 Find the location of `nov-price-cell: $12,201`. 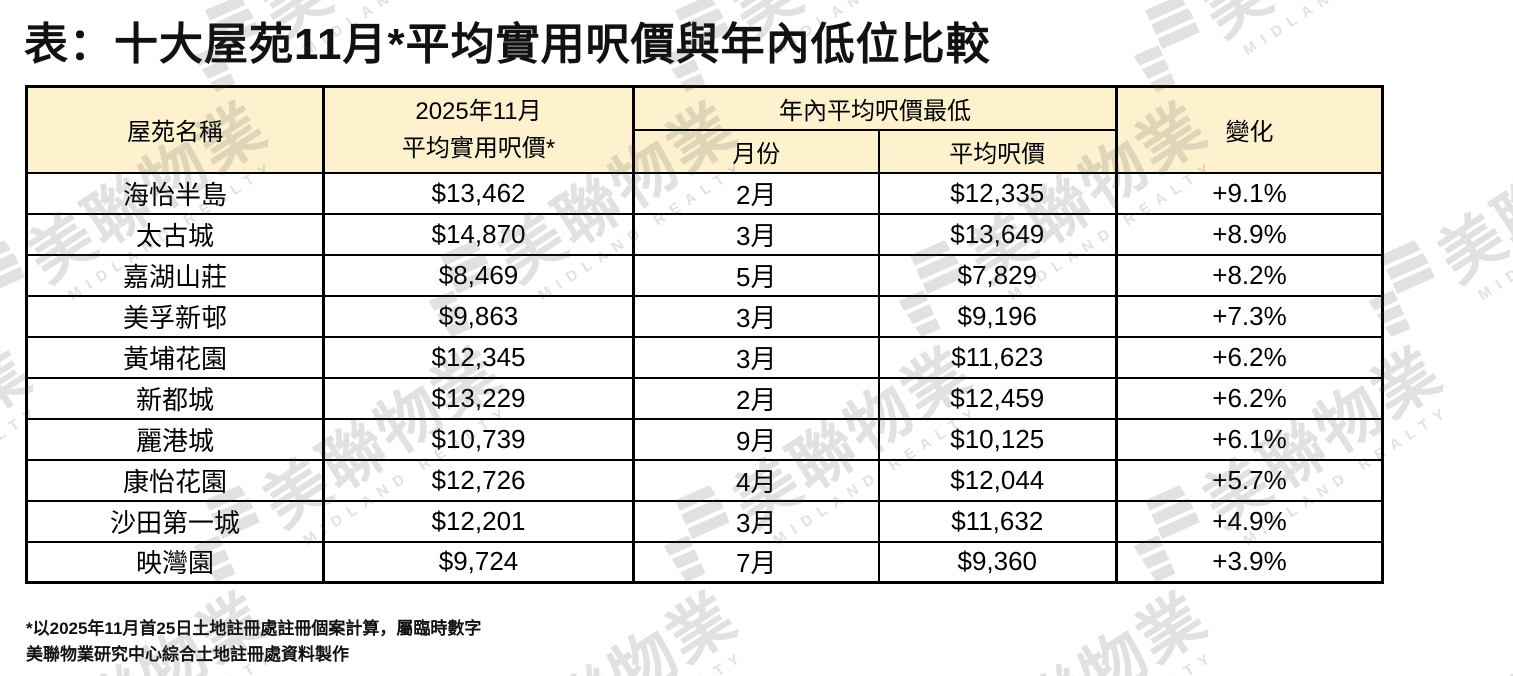

nov-price-cell: $12,201 is located at coordinates (478, 521).